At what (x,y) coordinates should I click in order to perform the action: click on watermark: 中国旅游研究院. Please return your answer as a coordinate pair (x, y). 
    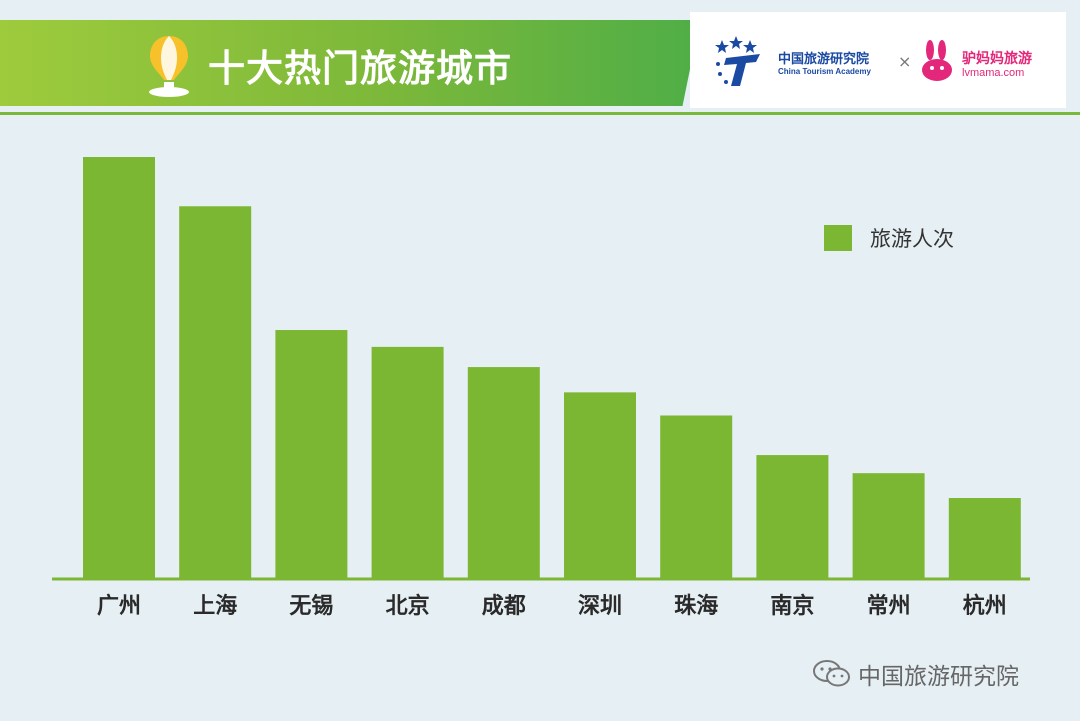
    Looking at the image, I should click on (915, 674).